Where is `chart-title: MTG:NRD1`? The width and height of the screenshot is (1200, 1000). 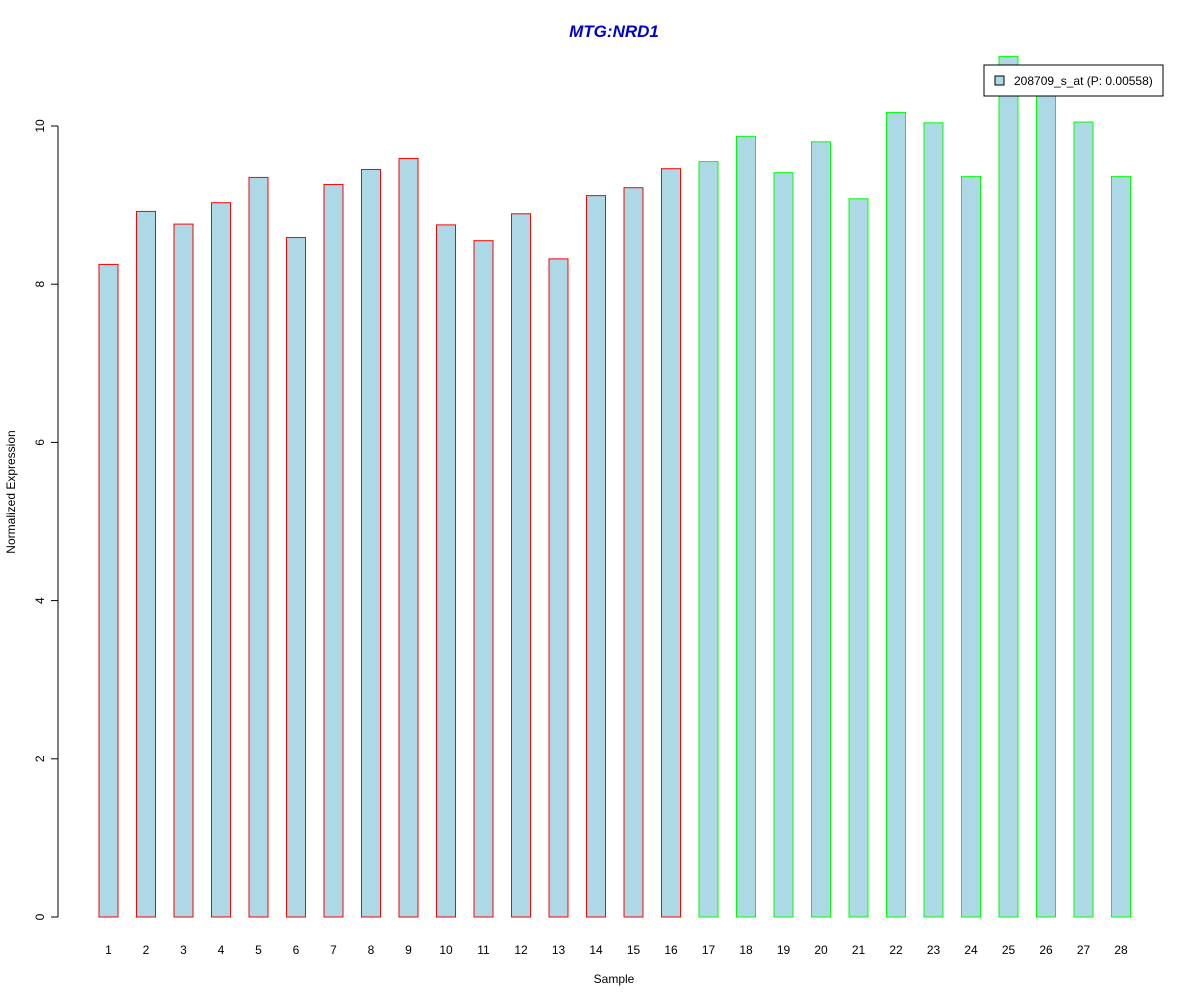
chart-title: MTG:NRD1 is located at coordinates (614, 31).